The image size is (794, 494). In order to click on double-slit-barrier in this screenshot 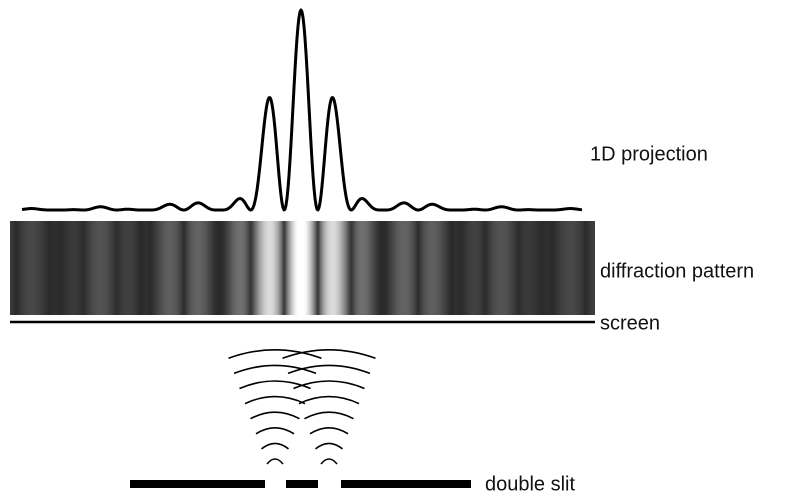, I will do `click(300, 484)`.